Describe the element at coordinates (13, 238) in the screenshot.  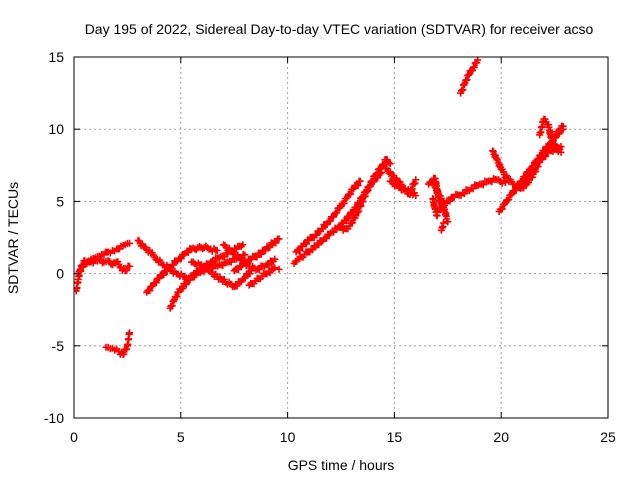
I see `y-axis-label: SDTVAR / TECUs` at that location.